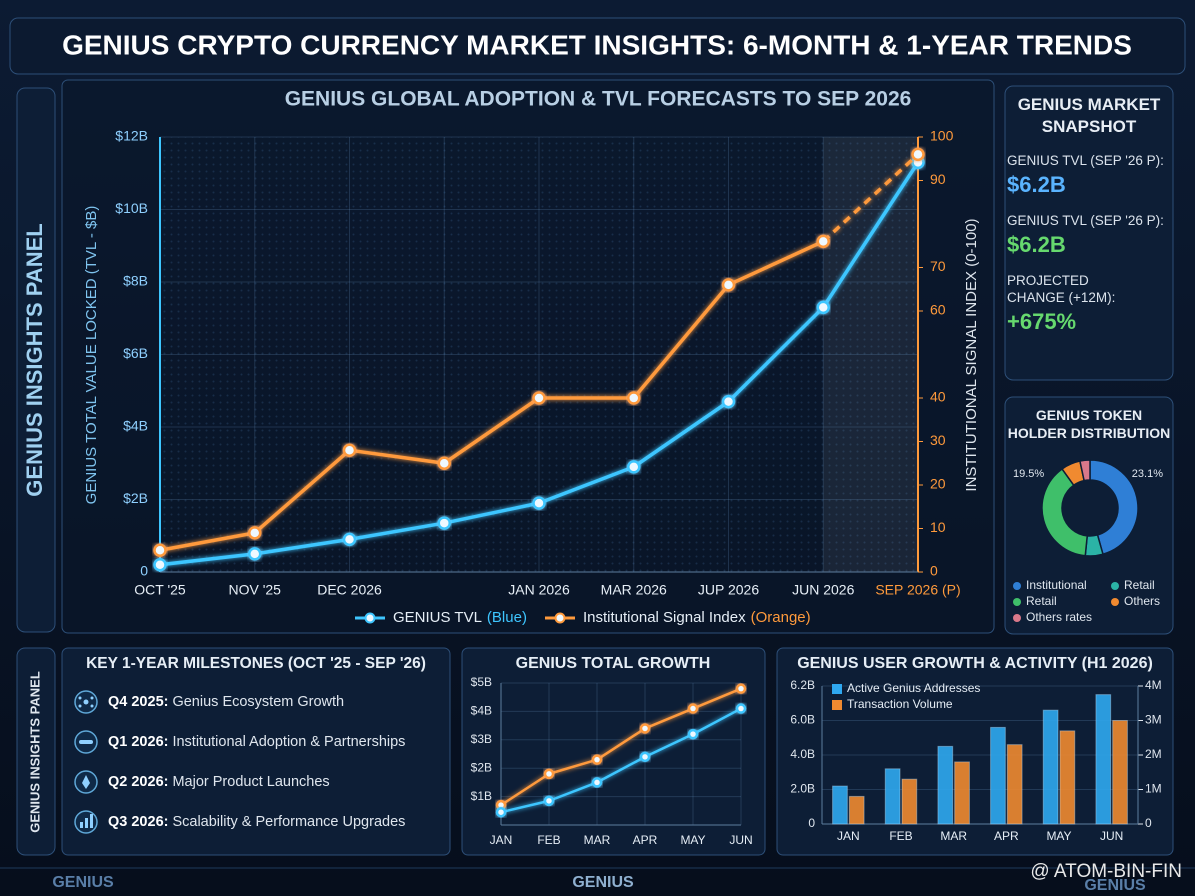  What do you see at coordinates (437, 617) in the screenshot?
I see `legend-text: GENIUS TVL` at bounding box center [437, 617].